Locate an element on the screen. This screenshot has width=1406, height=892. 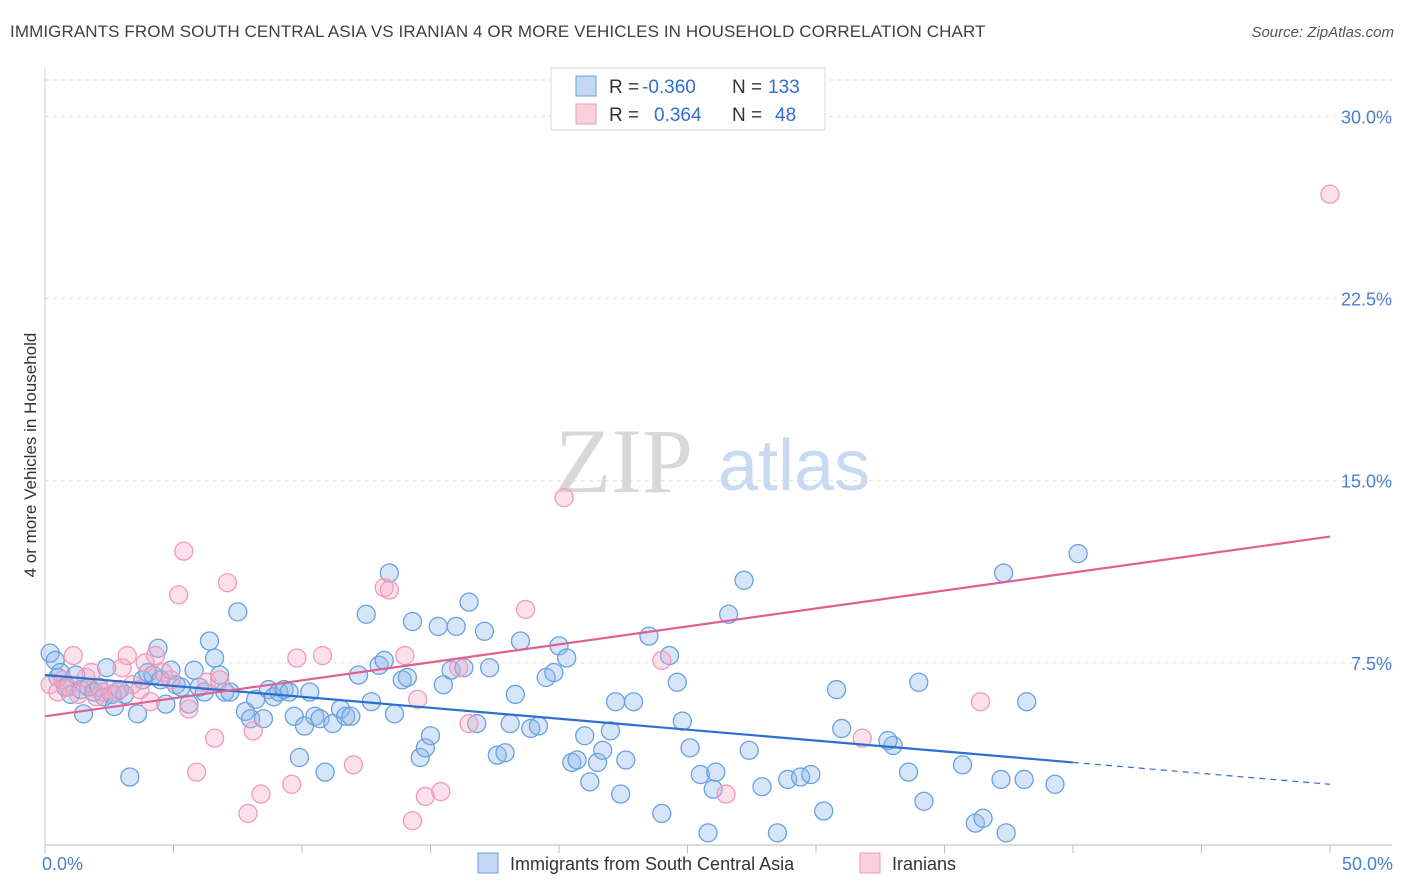
legend-n-value-pink: 48 is located at coordinates (785, 115).